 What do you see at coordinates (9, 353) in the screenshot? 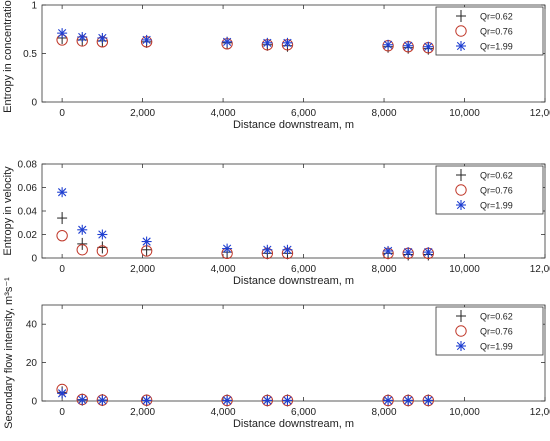
I see `y-axis-label: Secondary flow intensity, m³s⁻¹` at bounding box center [9, 353].